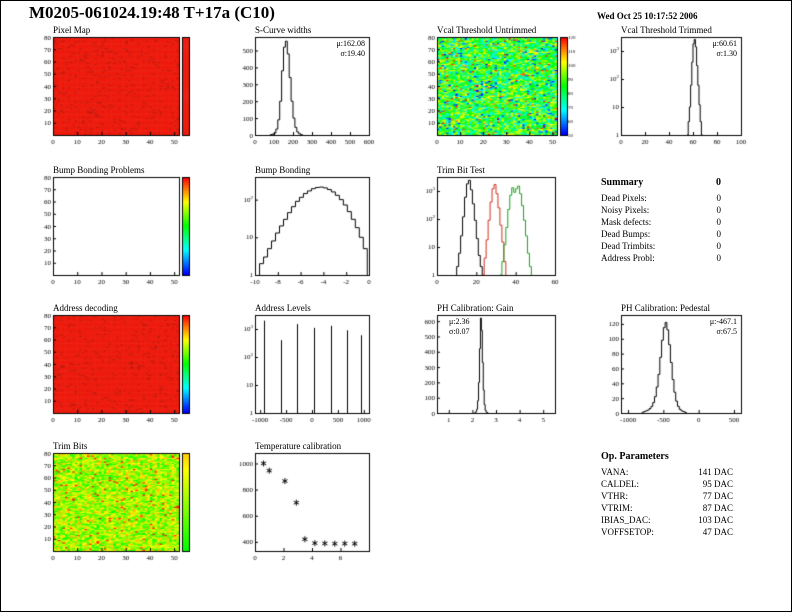 The width and height of the screenshot is (792, 612). What do you see at coordinates (665, 308) in the screenshot?
I see `plot-ph-calibration-pedestal-title: PH Calibration: Pedestal` at bounding box center [665, 308].